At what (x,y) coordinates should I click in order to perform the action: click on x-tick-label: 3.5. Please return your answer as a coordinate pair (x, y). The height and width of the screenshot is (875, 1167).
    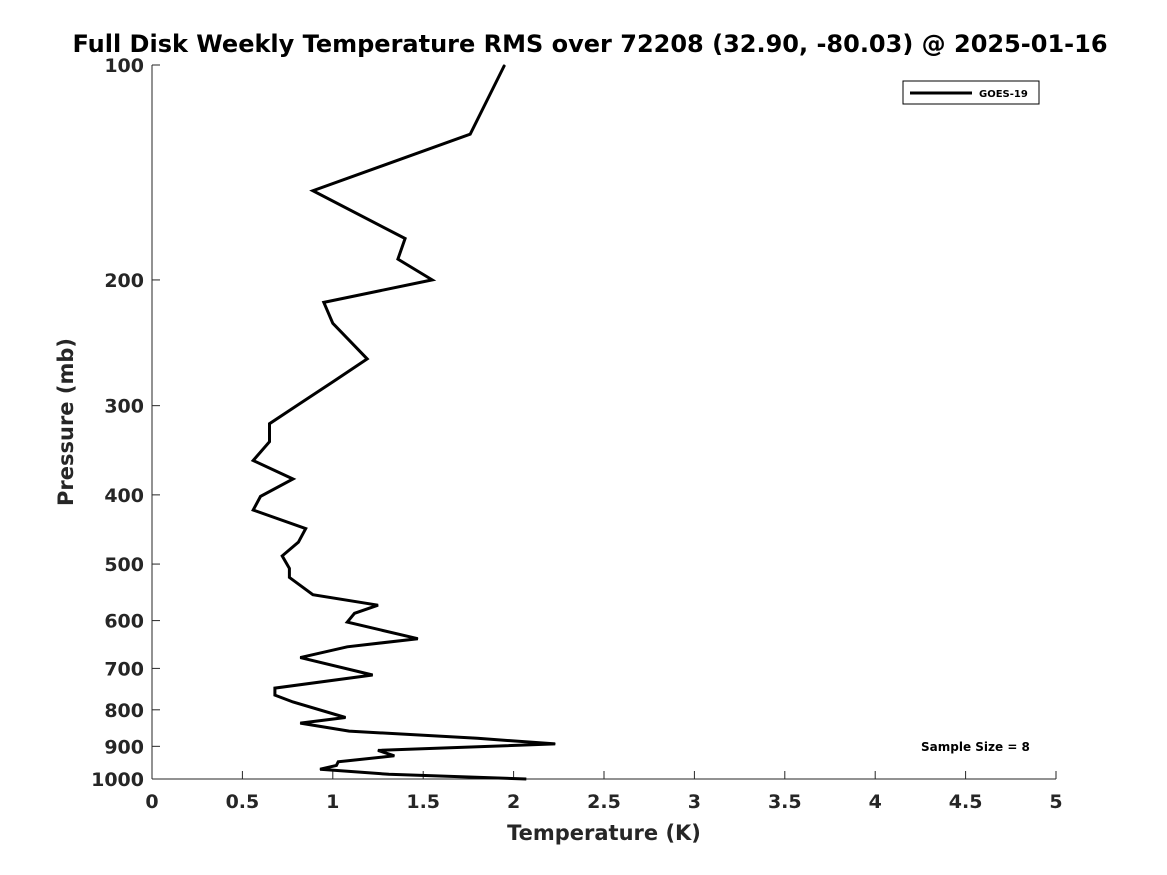
    Looking at the image, I should click on (785, 802).